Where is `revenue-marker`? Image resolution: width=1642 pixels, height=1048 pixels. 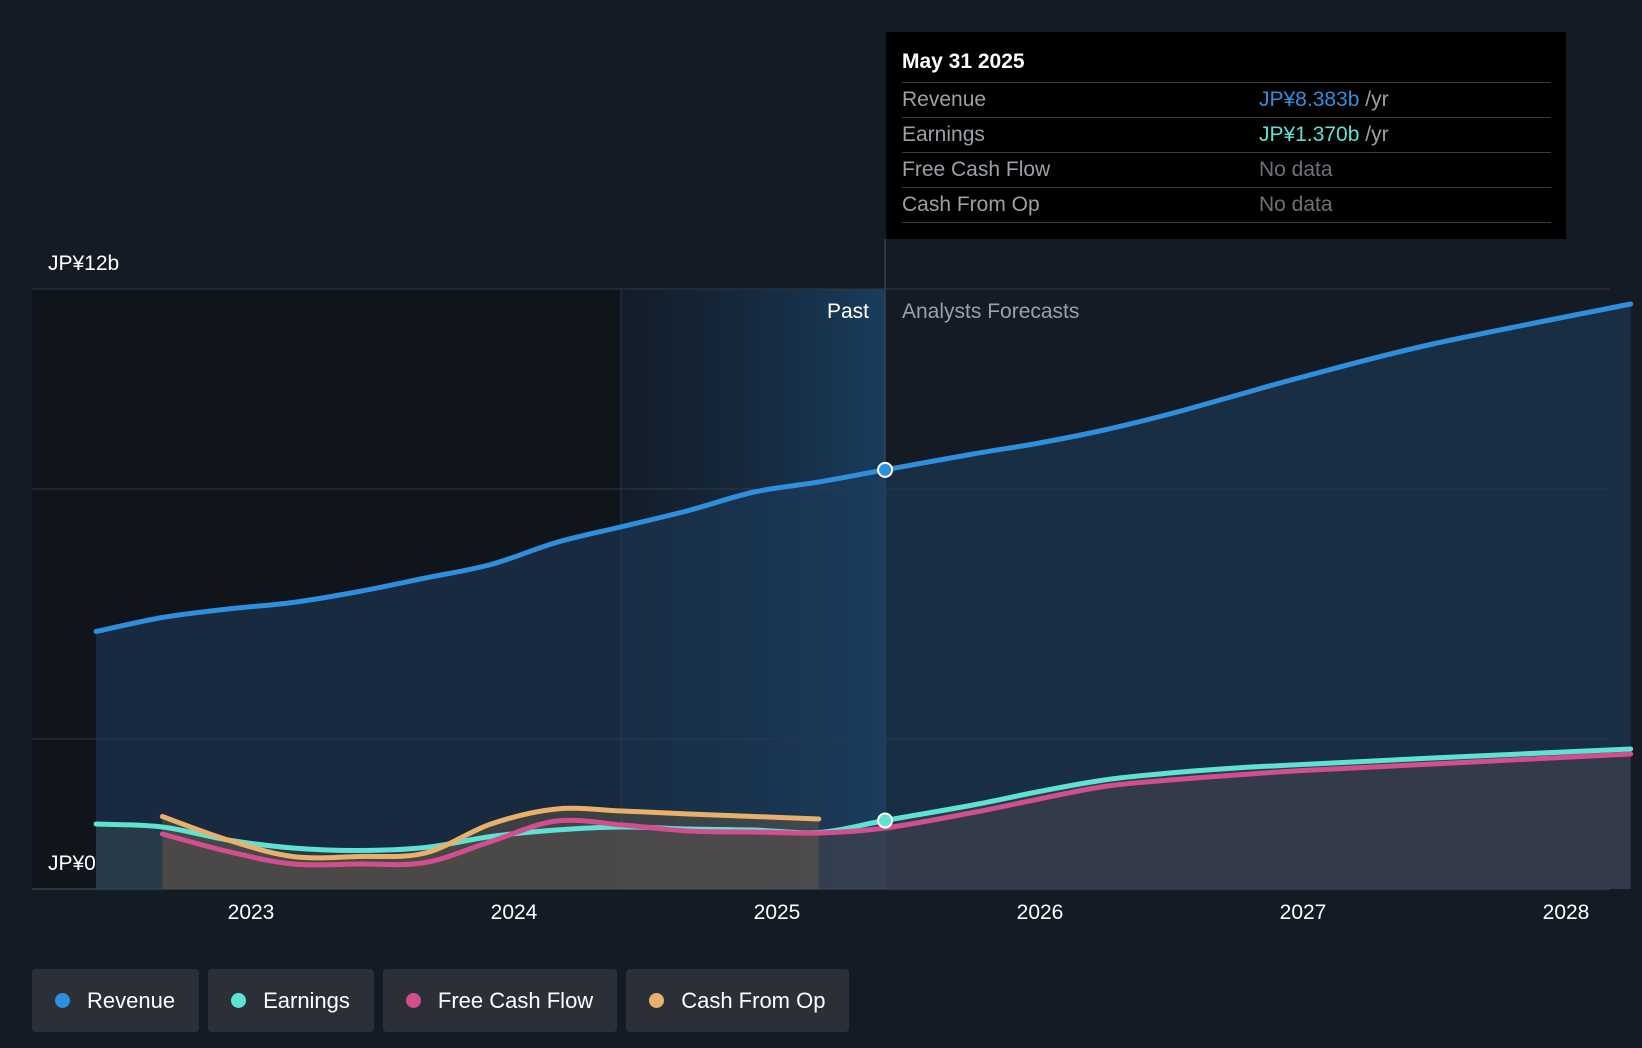
revenue-marker is located at coordinates (885, 469).